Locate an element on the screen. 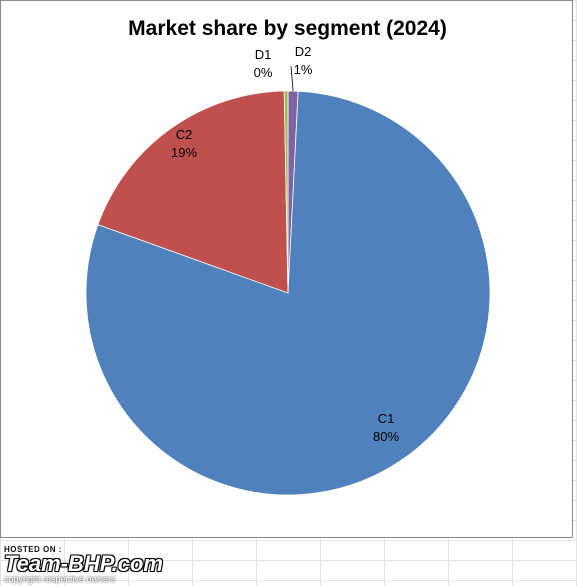  data-label-value-d2: 1% is located at coordinates (303, 69).